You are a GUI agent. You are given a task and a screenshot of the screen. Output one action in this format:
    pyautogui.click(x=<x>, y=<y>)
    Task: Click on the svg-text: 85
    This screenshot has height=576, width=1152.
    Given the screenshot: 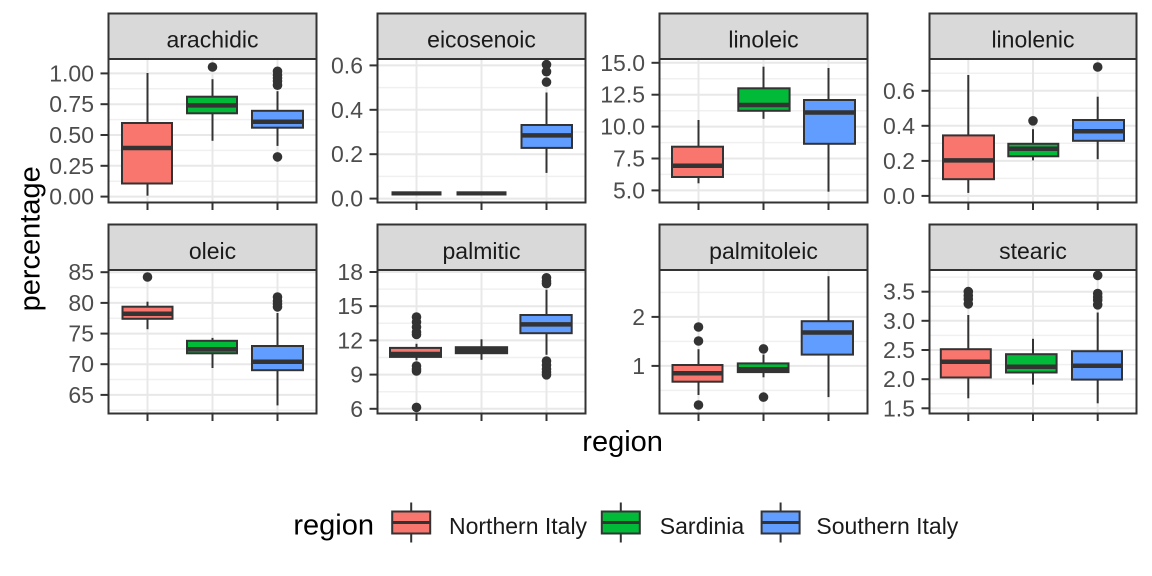 What is the action you would take?
    pyautogui.click(x=81, y=272)
    